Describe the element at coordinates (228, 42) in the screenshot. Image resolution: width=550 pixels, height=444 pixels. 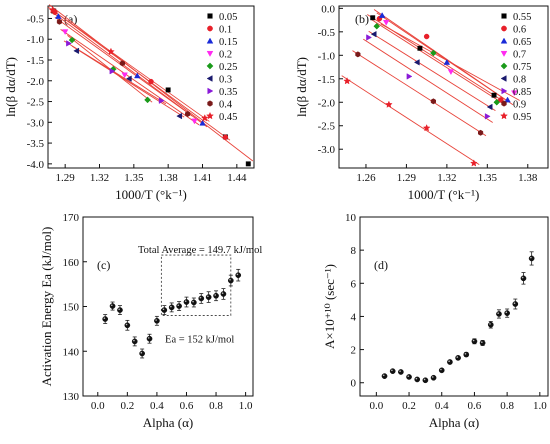
I see `legend-label: 0.15` at that location.